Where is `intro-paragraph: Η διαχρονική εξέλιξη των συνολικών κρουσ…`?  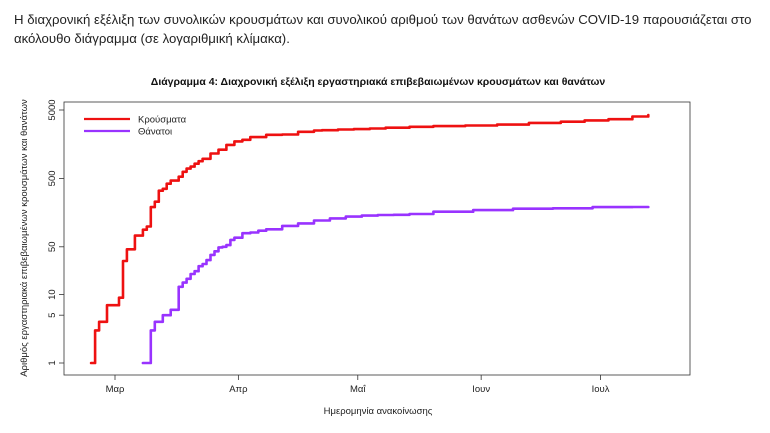
intro-paragraph: Η διαχρονική εξέλιξη των συνολικών κρουσ… is located at coordinates (383, 29).